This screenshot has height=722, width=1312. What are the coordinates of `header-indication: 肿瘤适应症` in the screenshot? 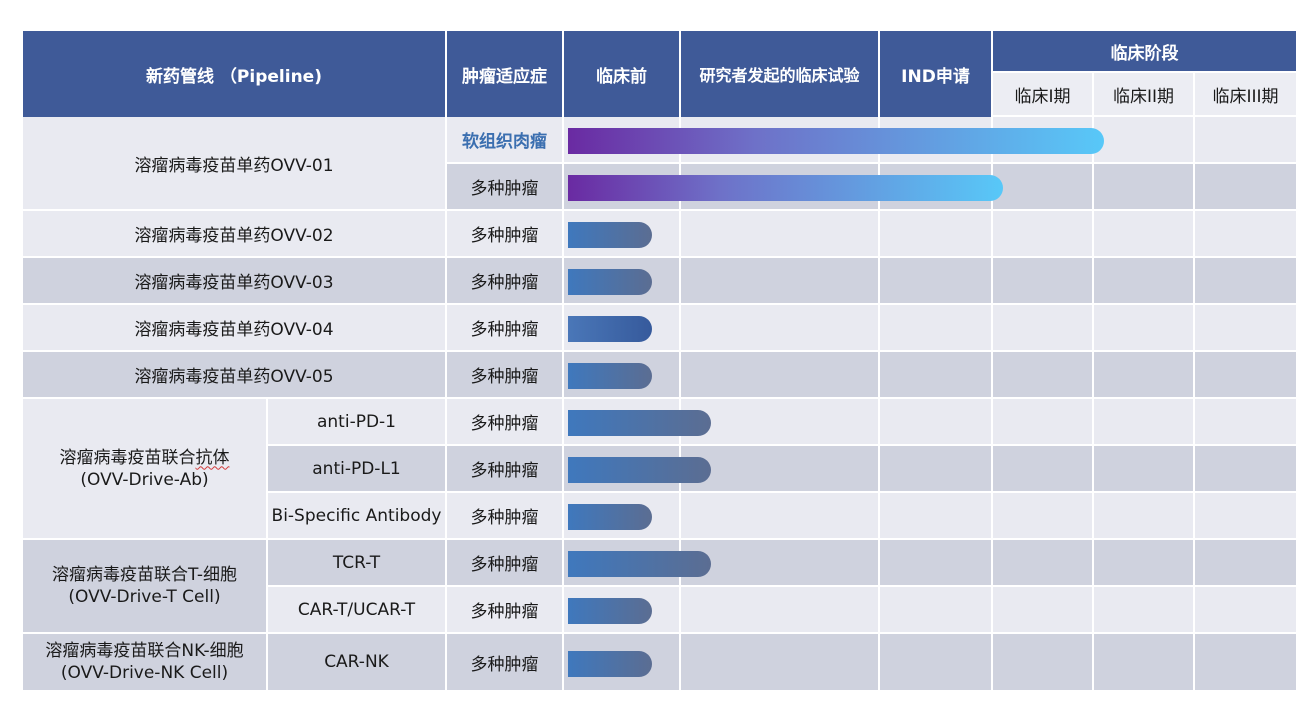 It's located at (505, 74).